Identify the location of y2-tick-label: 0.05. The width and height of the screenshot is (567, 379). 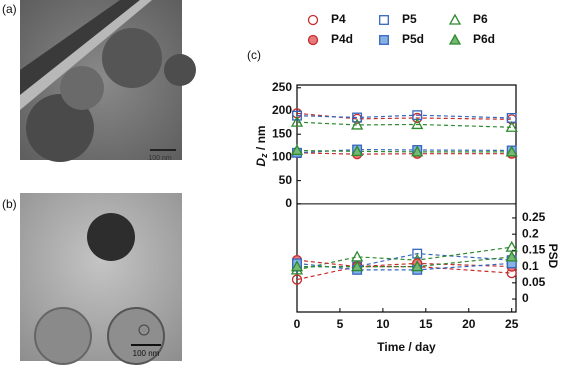
(534, 282).